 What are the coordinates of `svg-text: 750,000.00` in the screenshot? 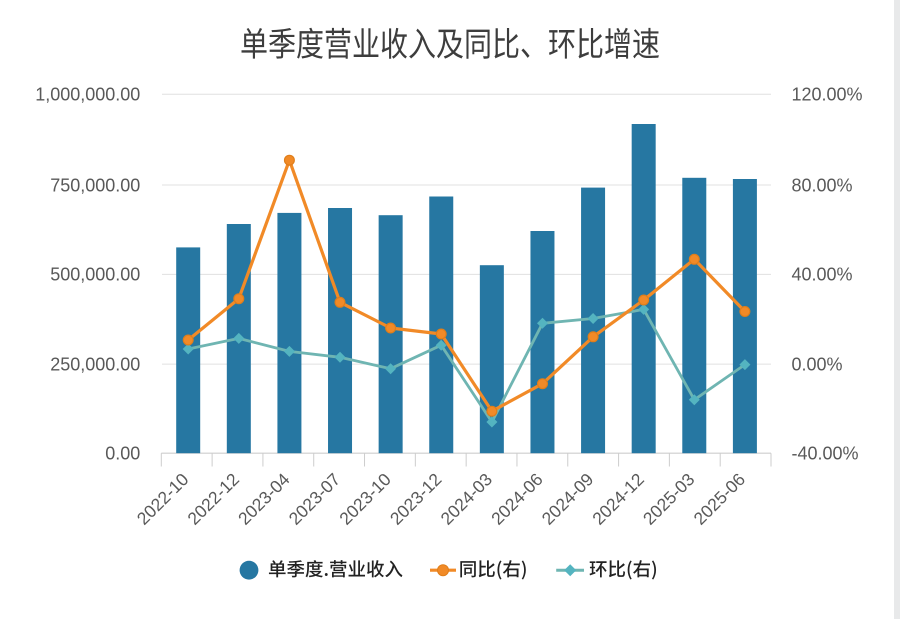 It's located at (95, 185).